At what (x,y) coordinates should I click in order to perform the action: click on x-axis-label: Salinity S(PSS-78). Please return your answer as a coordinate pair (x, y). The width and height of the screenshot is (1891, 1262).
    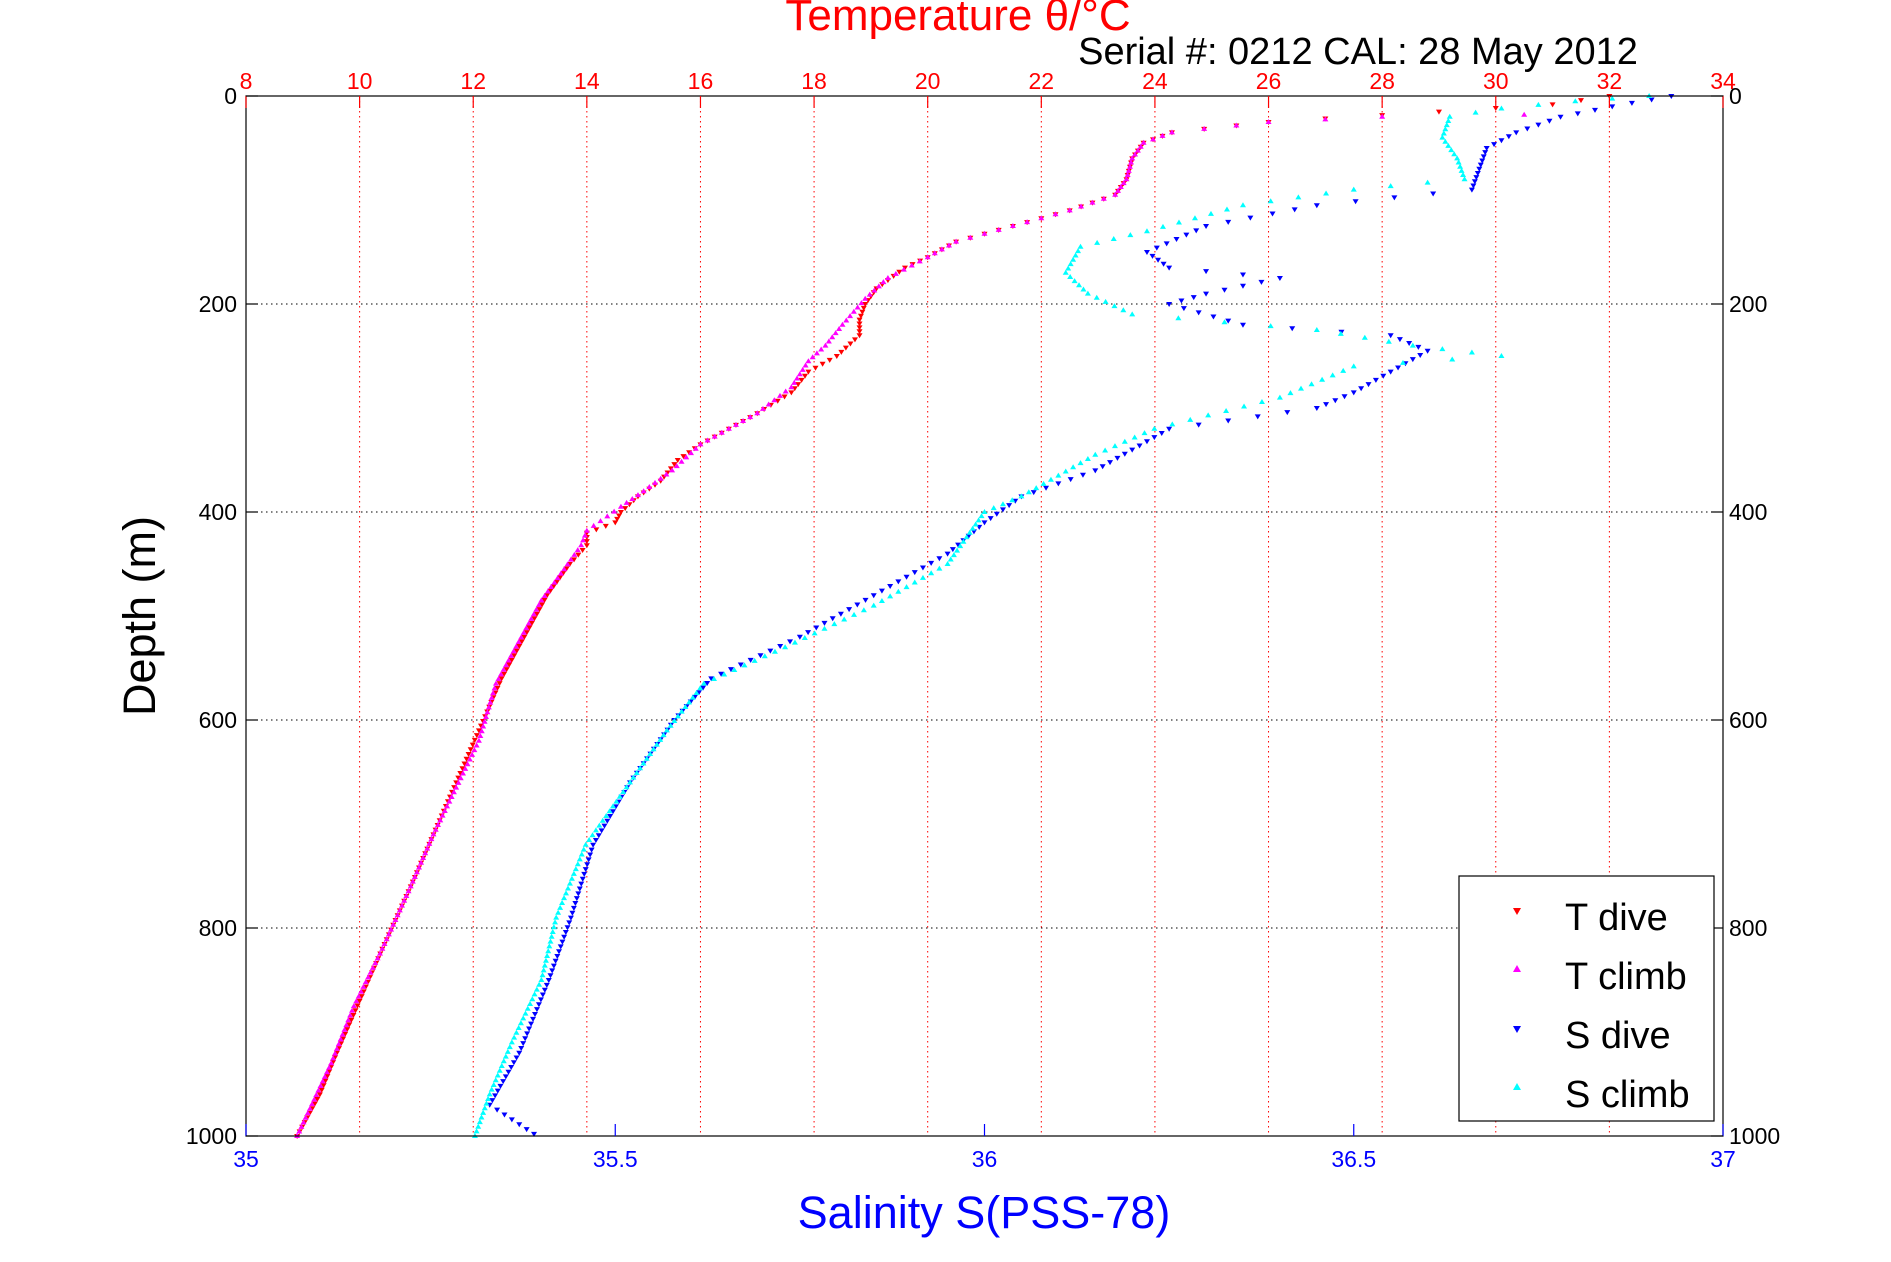
    Looking at the image, I should click on (984, 1212).